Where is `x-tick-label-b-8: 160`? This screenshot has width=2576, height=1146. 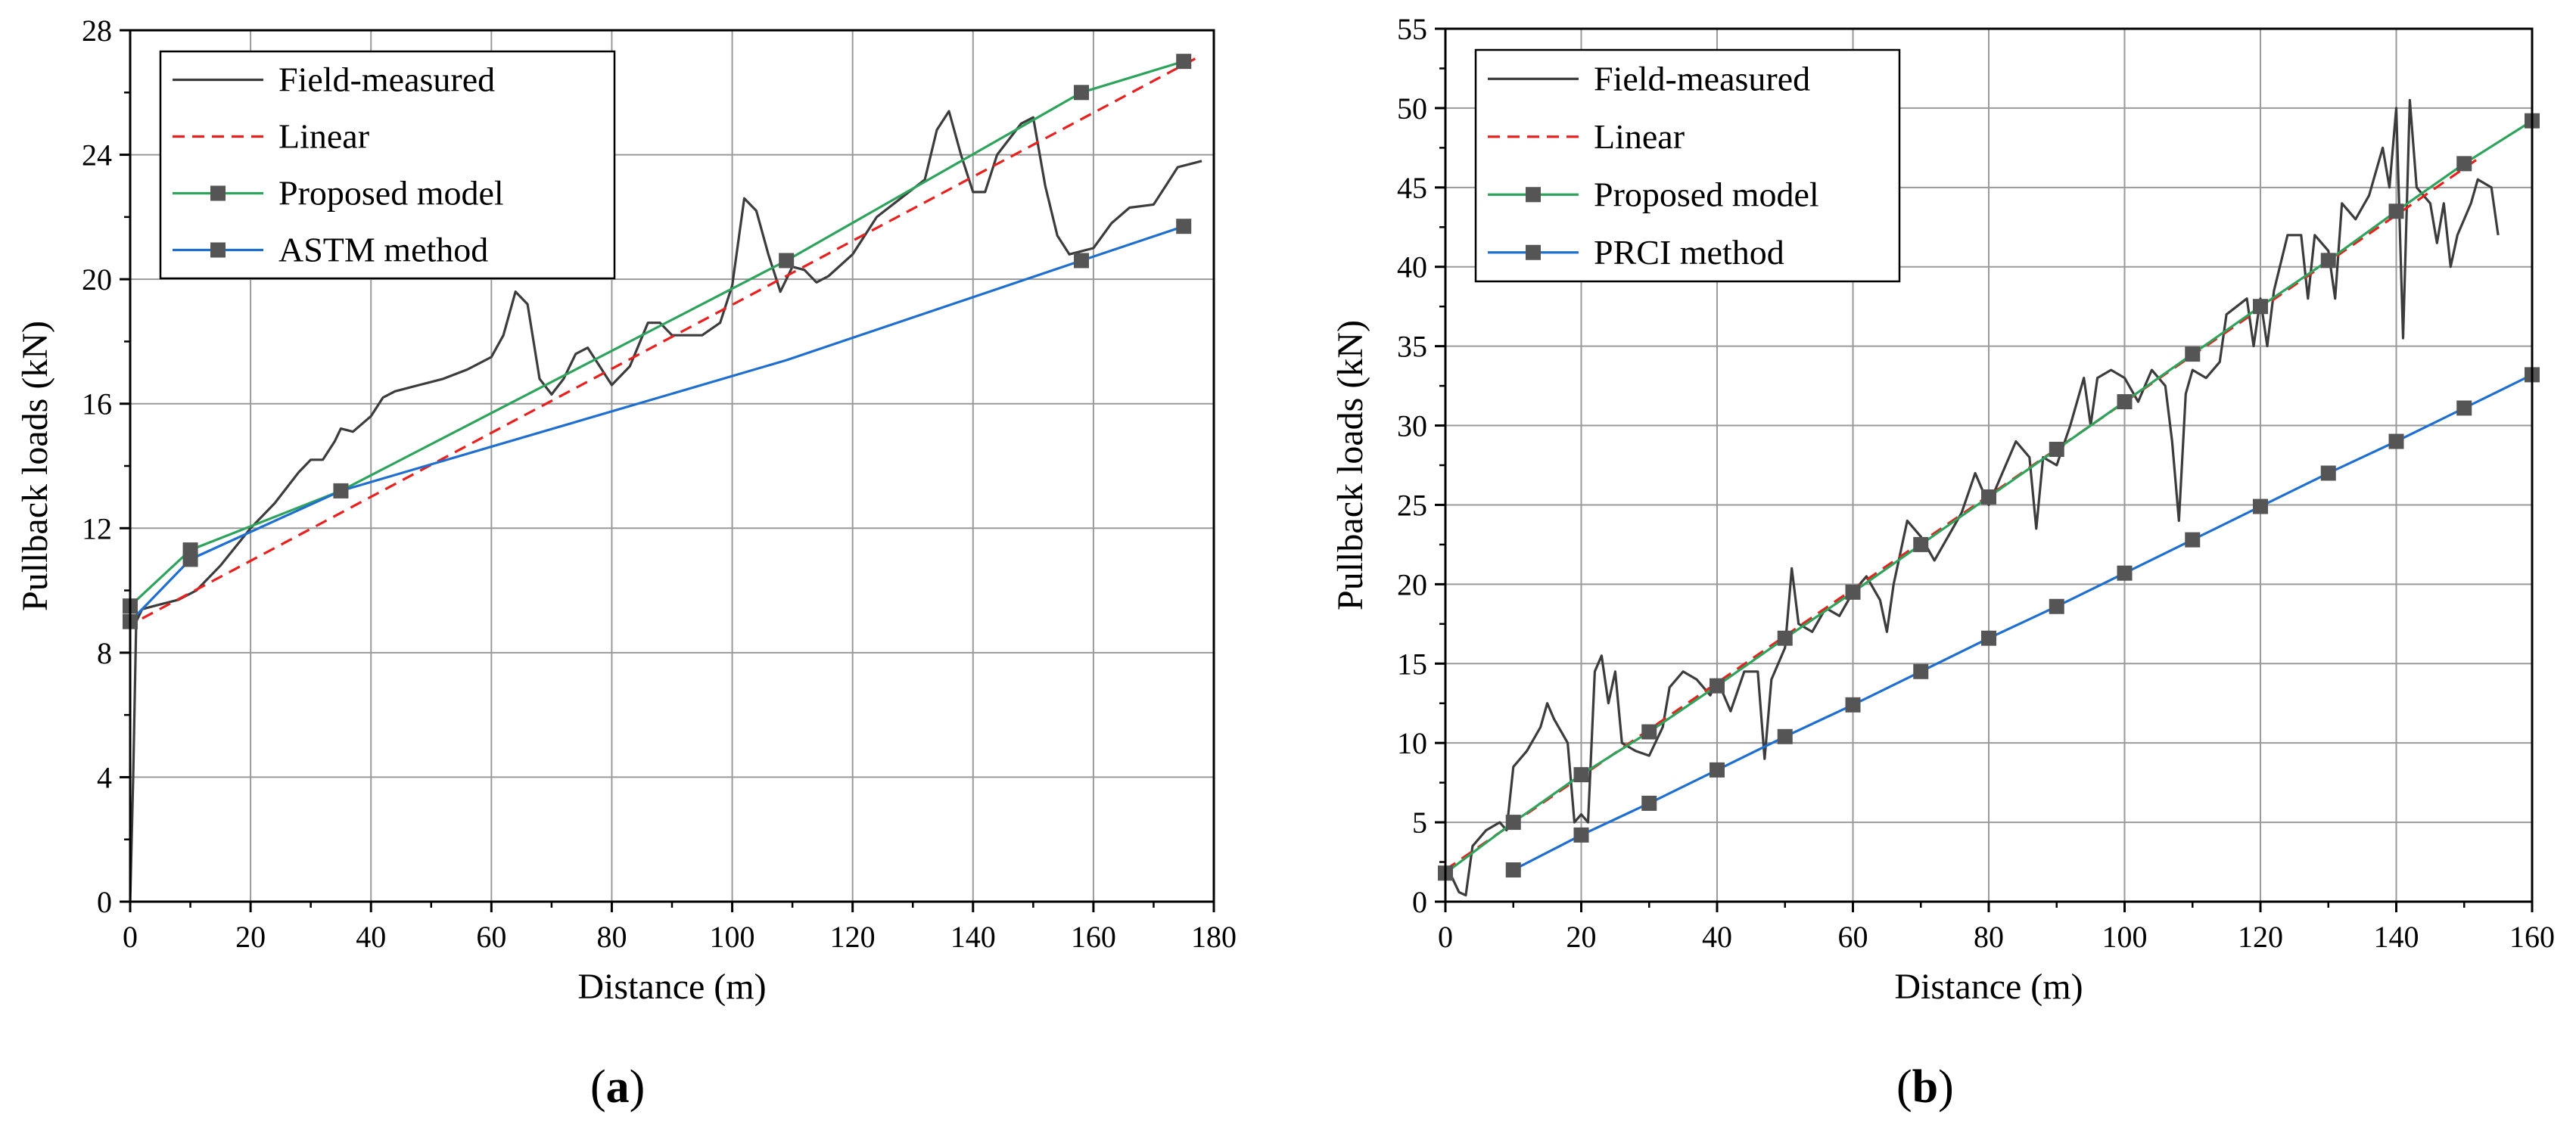
x-tick-label-b-8: 160 is located at coordinates (2532, 937).